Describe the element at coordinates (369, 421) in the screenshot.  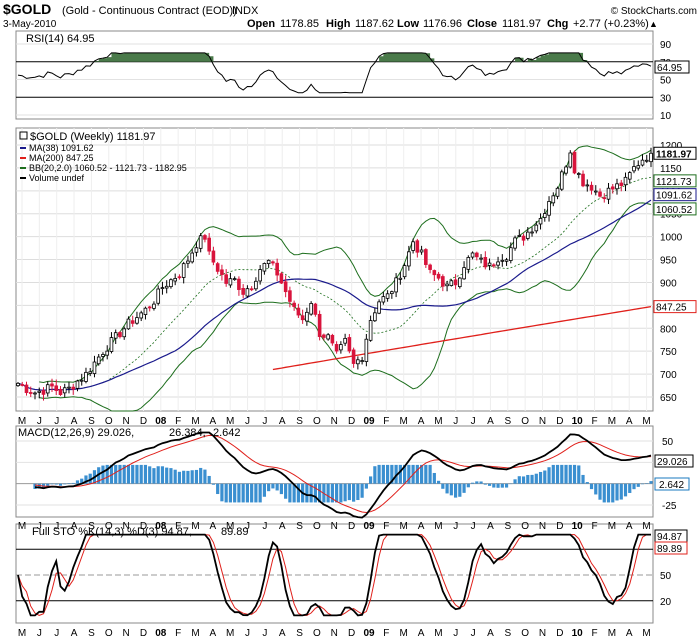
I see `month-tick: 09` at that location.